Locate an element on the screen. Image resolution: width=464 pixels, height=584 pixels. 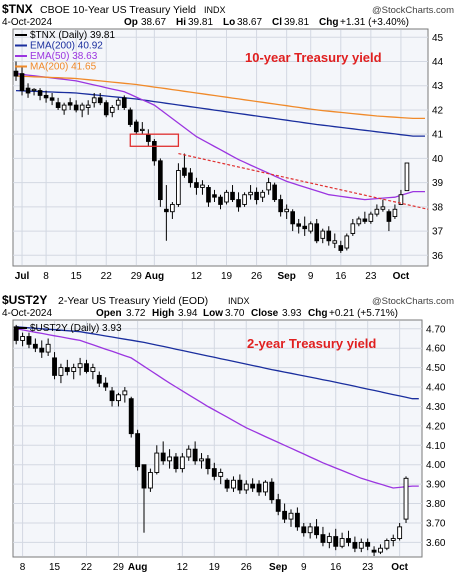
legend-label: EMA(200) 40.92 is located at coordinates (66, 46).